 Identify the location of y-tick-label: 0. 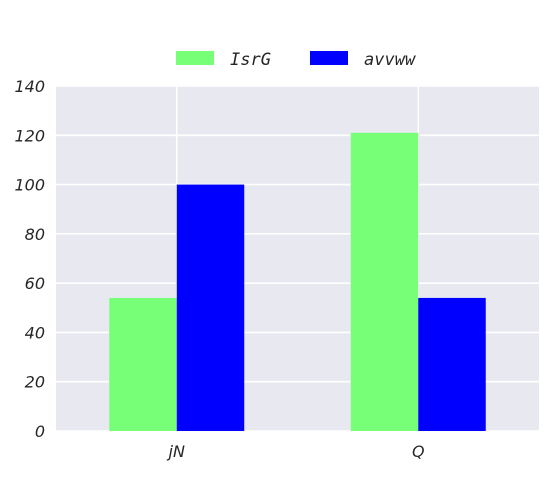
(40, 431).